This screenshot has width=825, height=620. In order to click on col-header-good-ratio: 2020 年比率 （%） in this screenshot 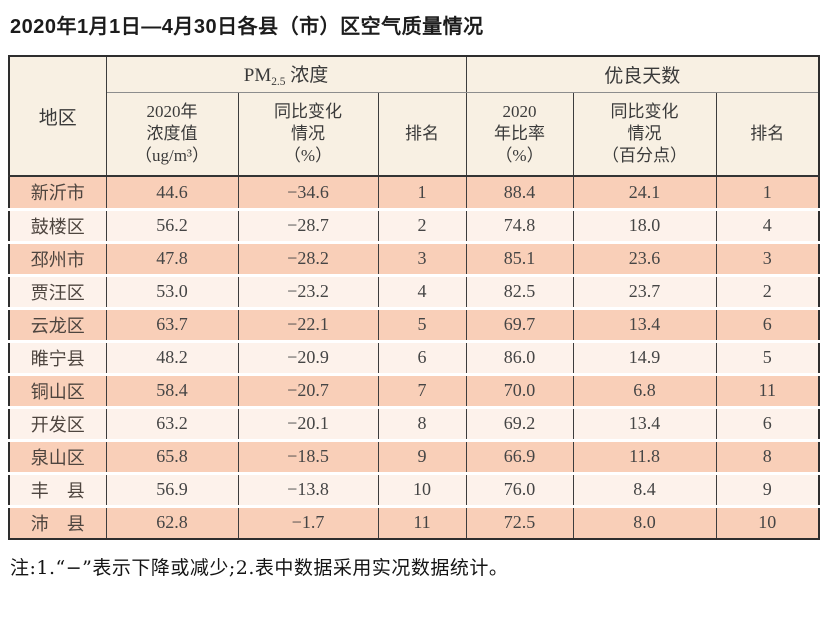, I will do `click(520, 134)`.